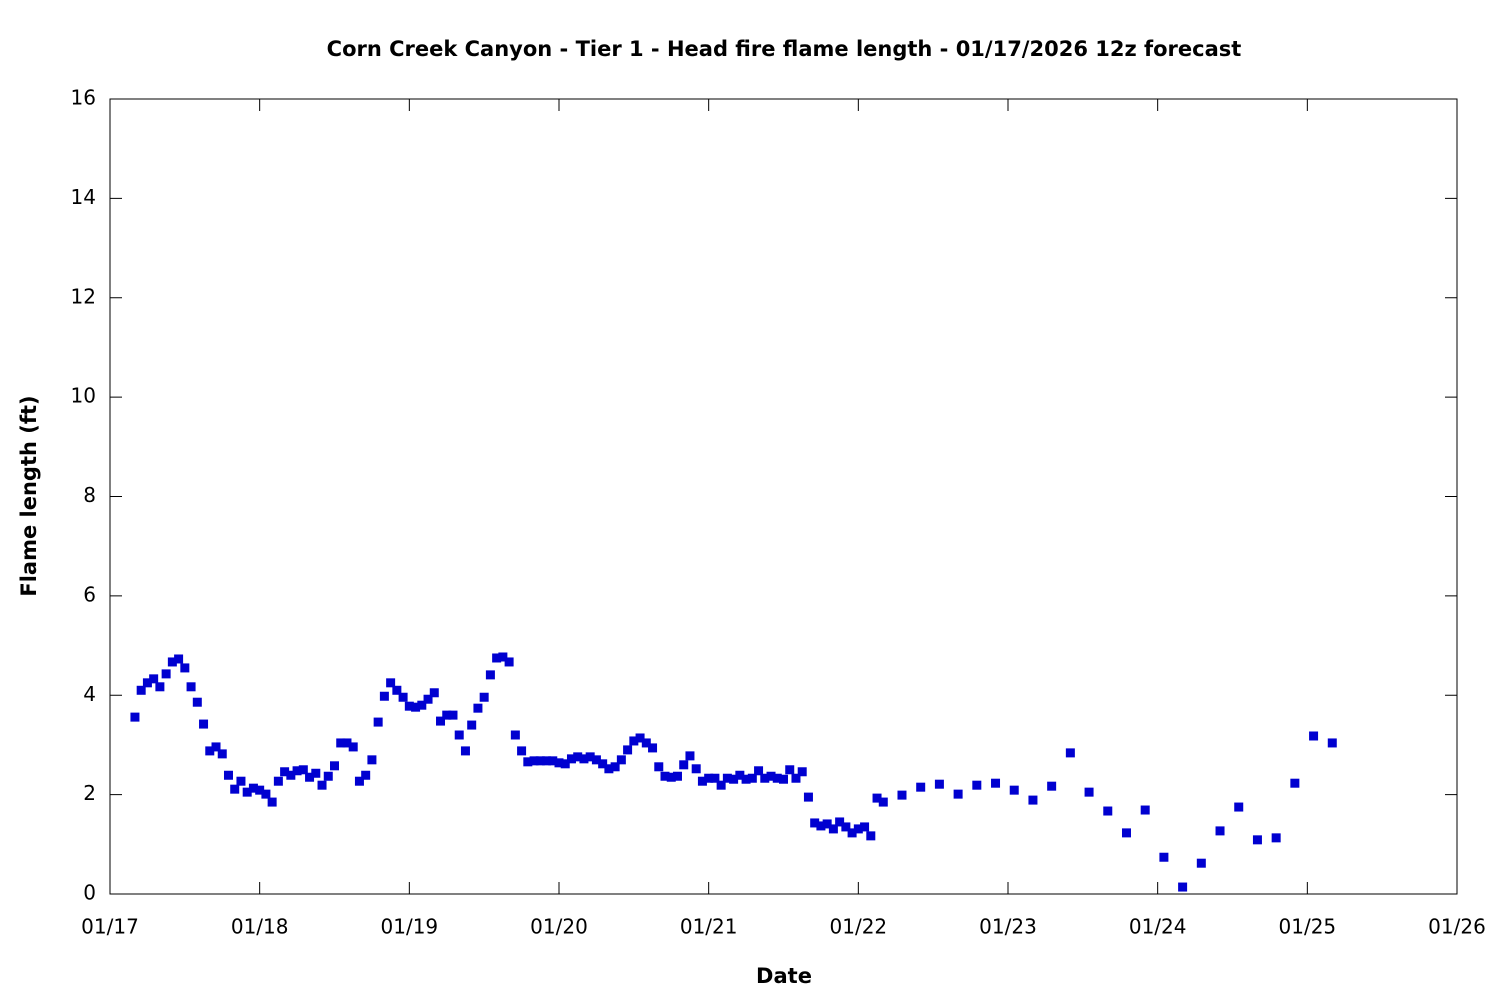 The image size is (1500, 1000). What do you see at coordinates (89, 694) in the screenshot?
I see `y-tick-label: 4` at bounding box center [89, 694].